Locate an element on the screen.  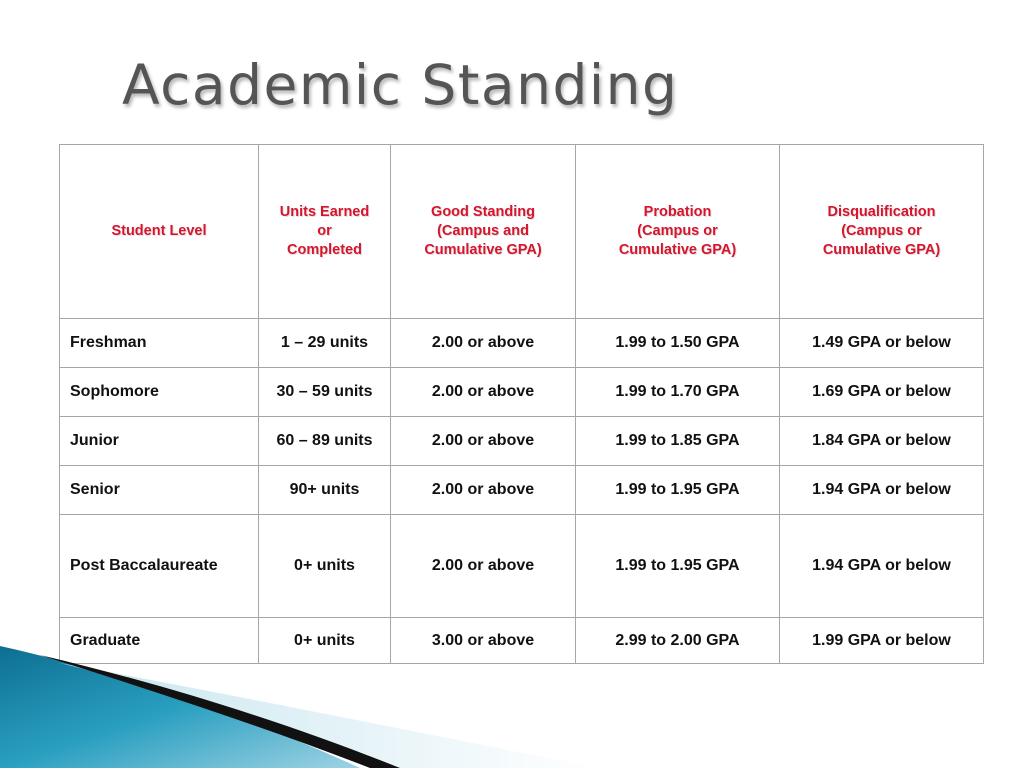
header-good-standing-line-1: Good Standing is located at coordinates (483, 212).